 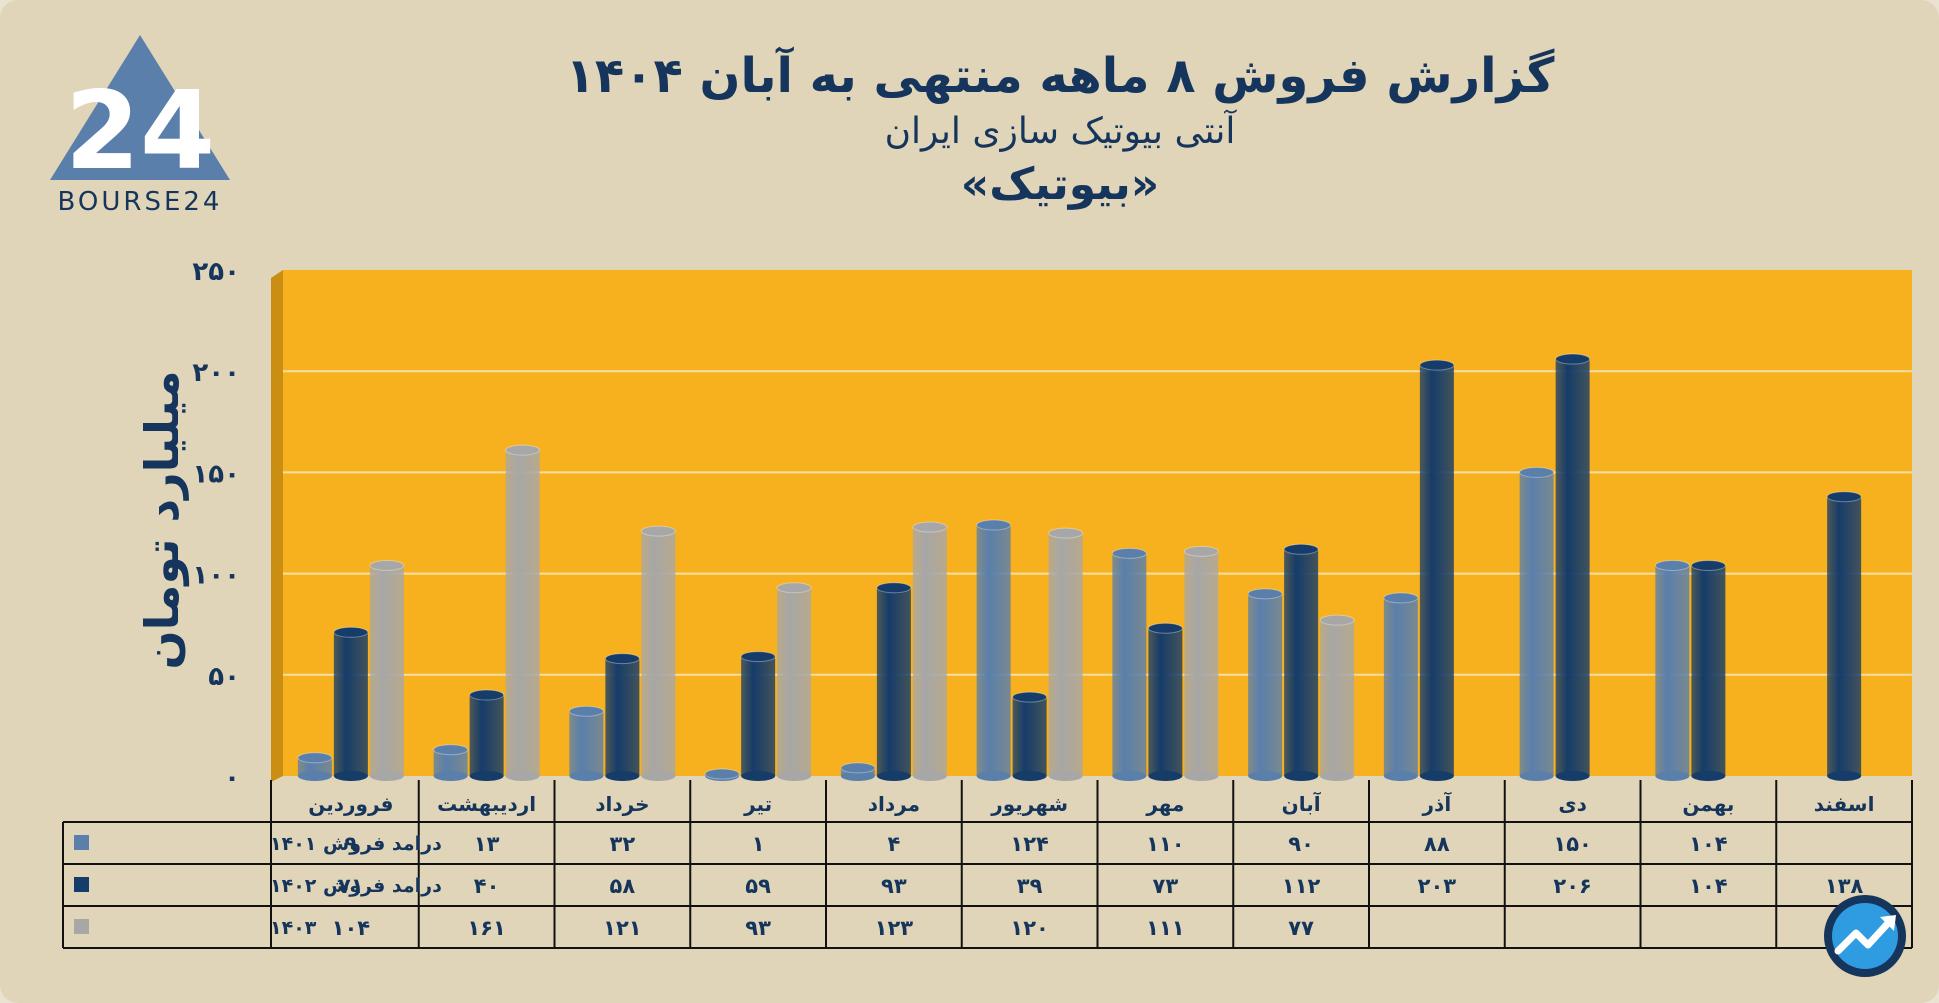 What do you see at coordinates (1029, 928) in the screenshot?
I see `data-label: ۱۲۰` at bounding box center [1029, 928].